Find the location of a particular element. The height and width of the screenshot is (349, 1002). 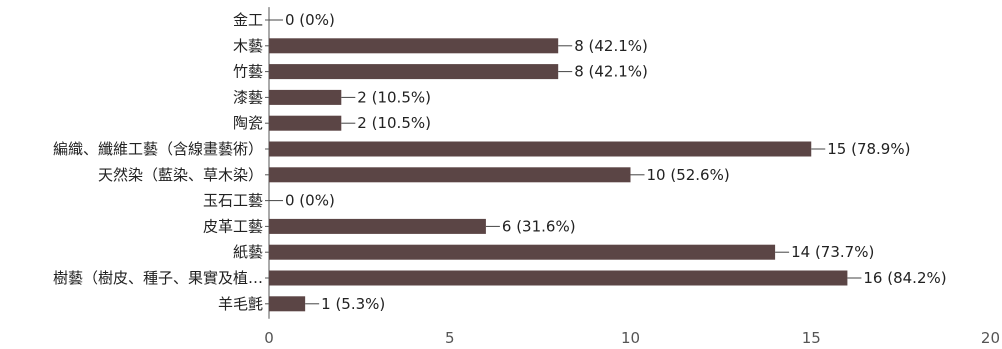

category-label: 金工 is located at coordinates (248, 20).